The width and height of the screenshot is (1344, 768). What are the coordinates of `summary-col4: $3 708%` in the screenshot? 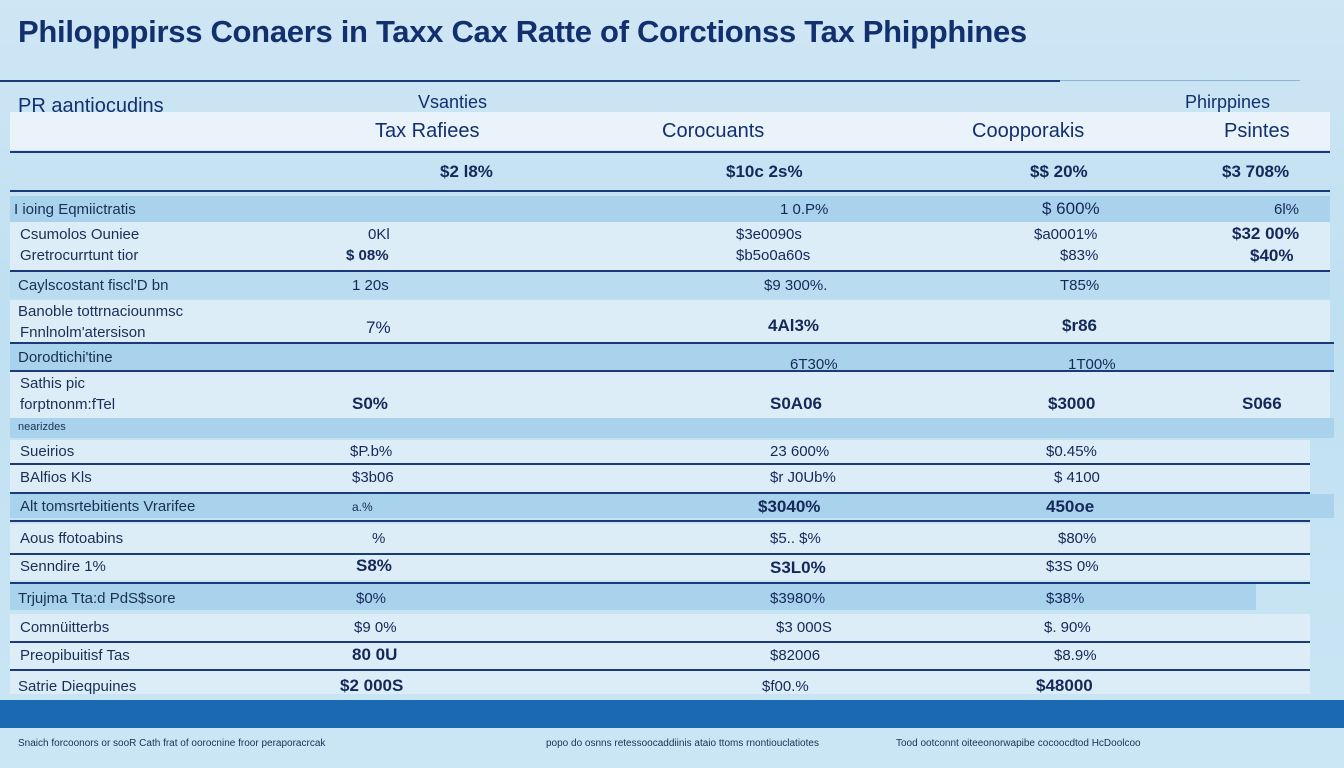 It's located at (1256, 171).